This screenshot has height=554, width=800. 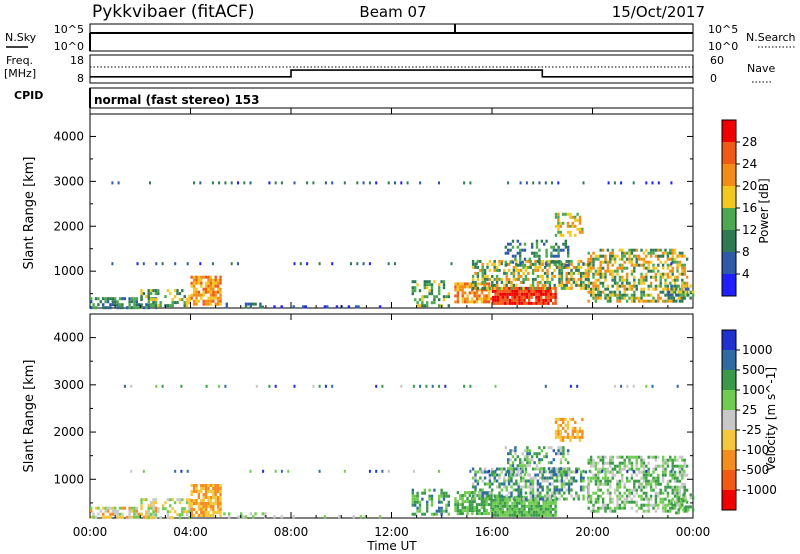 I want to click on freq-series, so click(x=391, y=73).